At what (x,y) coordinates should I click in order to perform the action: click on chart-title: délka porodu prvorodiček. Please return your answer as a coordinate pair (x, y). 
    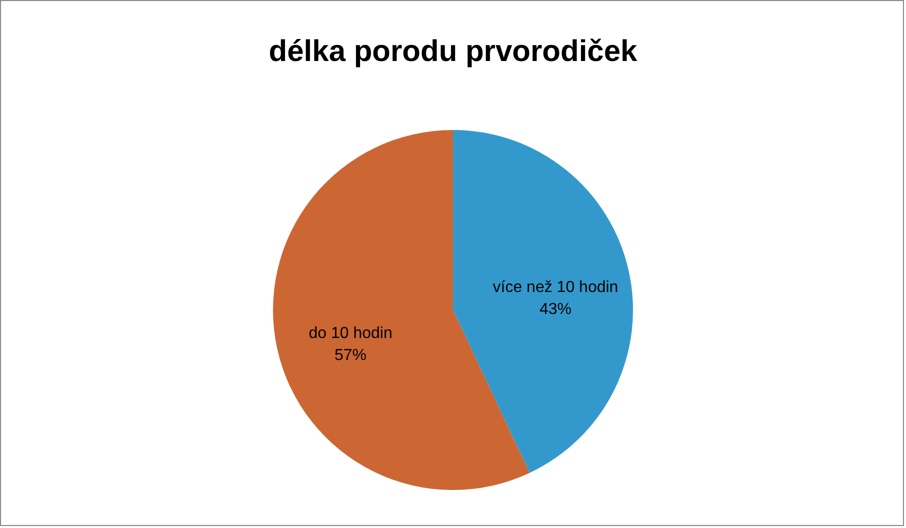
    Looking at the image, I should click on (453, 51).